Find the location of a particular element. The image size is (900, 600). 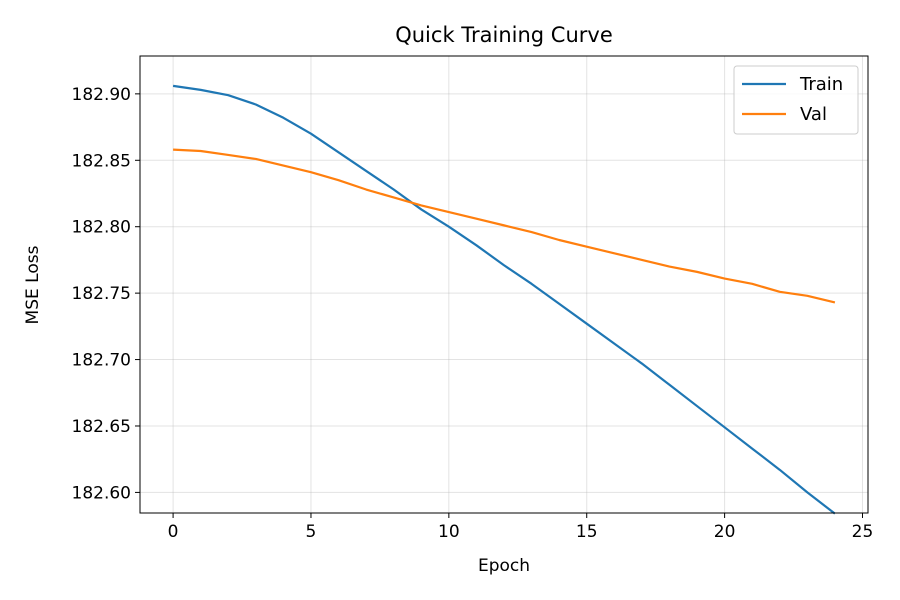

x-tick-label: 15 is located at coordinates (587, 532).